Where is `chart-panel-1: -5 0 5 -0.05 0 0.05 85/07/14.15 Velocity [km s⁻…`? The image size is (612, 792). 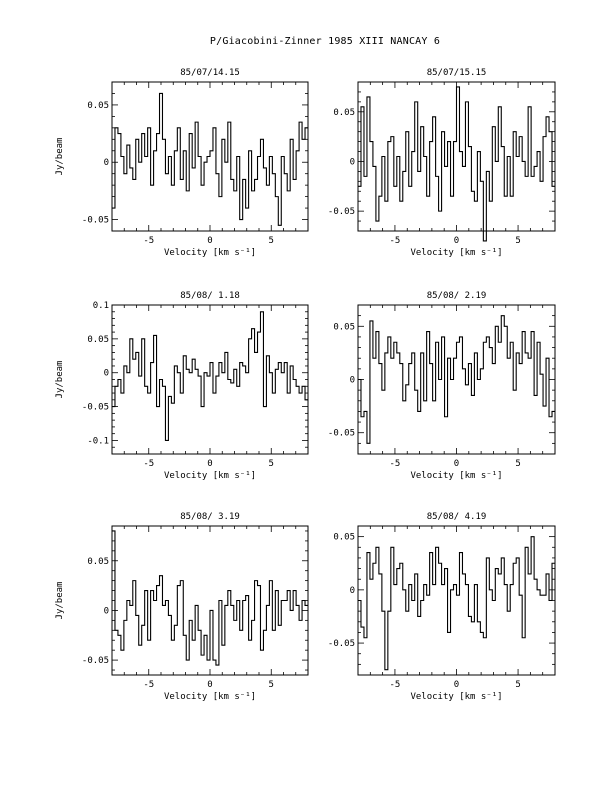
chart-panel-1: -5 0 5 -0.05 0 0.05 85/07/14.15 Velocity [km s⁻… is located at coordinates (182, 163).